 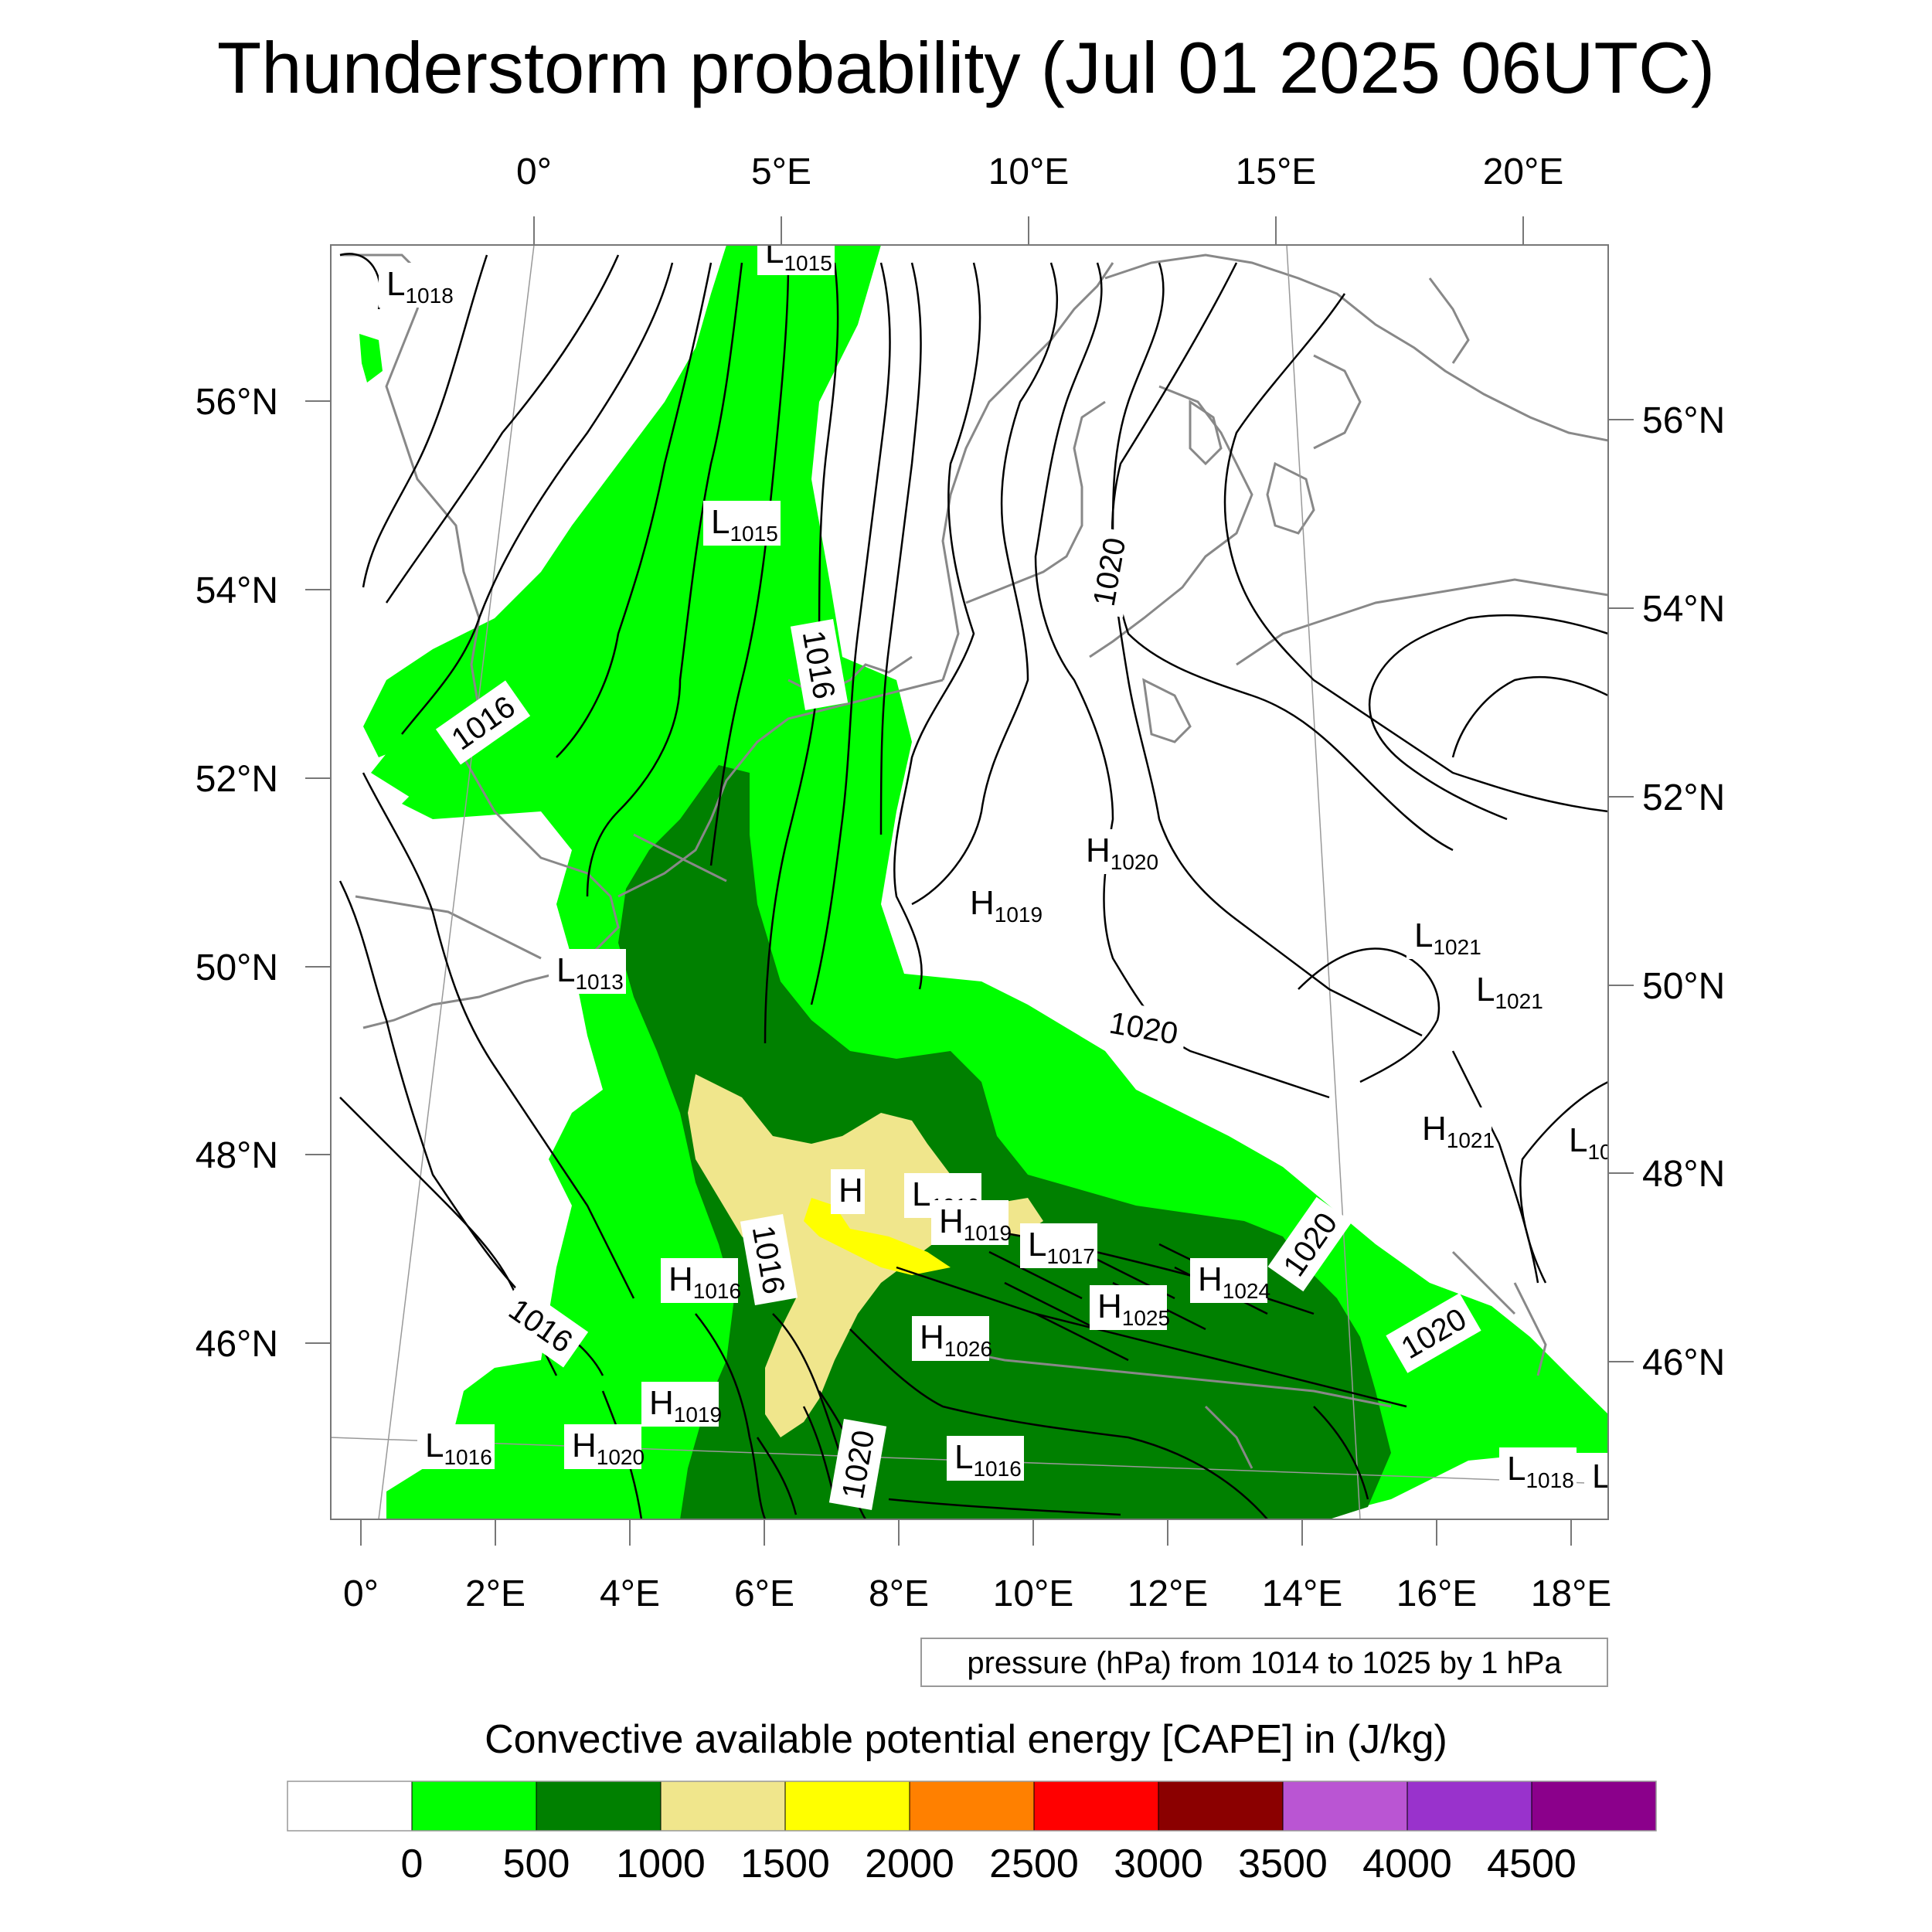 What do you see at coordinates (1034, 1594) in the screenshot?
I see `bottom-lon-label: 10°E` at bounding box center [1034, 1594].